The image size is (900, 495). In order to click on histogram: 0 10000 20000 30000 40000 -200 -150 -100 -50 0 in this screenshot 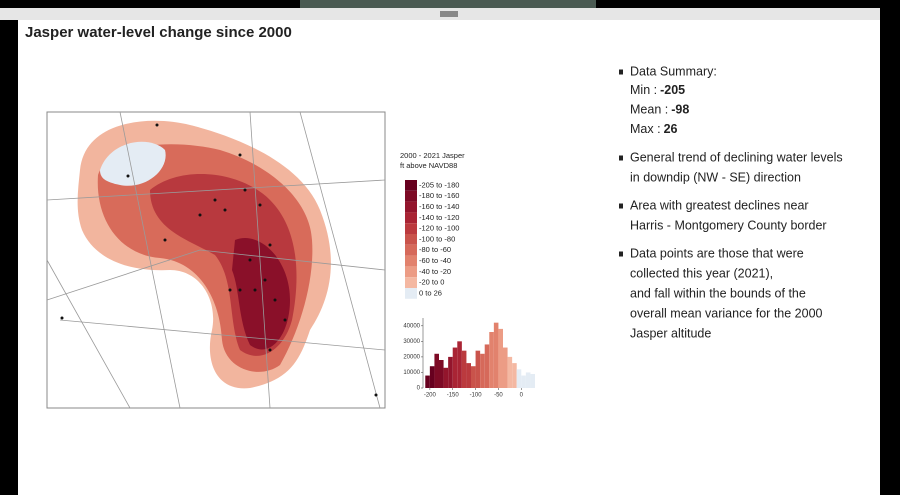, I will do `click(469, 358)`.